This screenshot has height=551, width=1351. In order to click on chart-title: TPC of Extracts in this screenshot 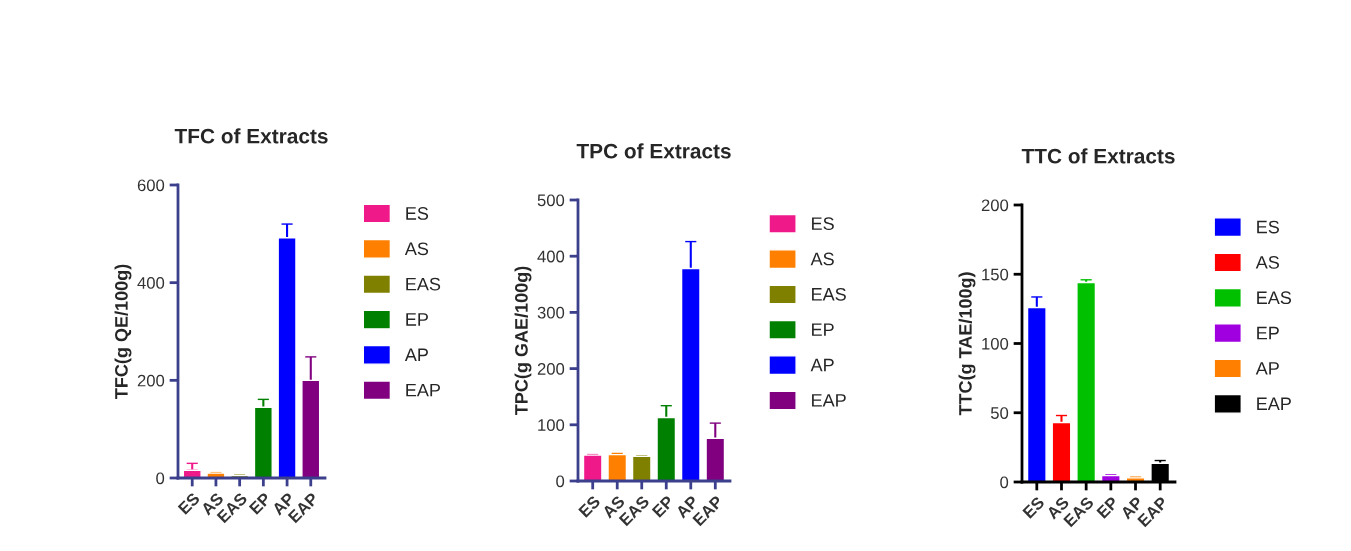, I will do `click(653, 151)`.